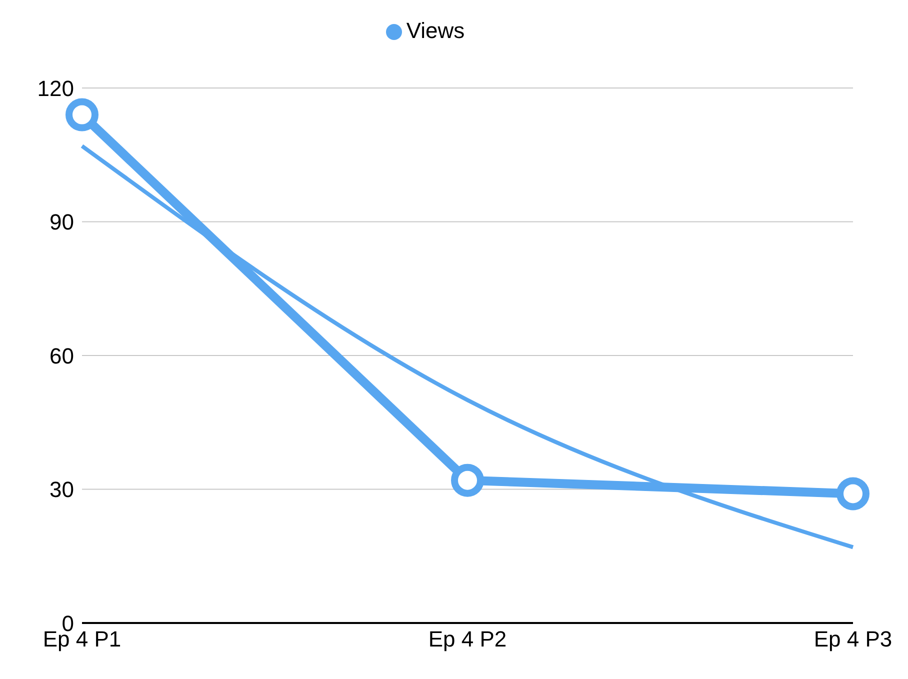 The width and height of the screenshot is (908, 679). What do you see at coordinates (435, 30) in the screenshot?
I see `legend-label: Views` at bounding box center [435, 30].